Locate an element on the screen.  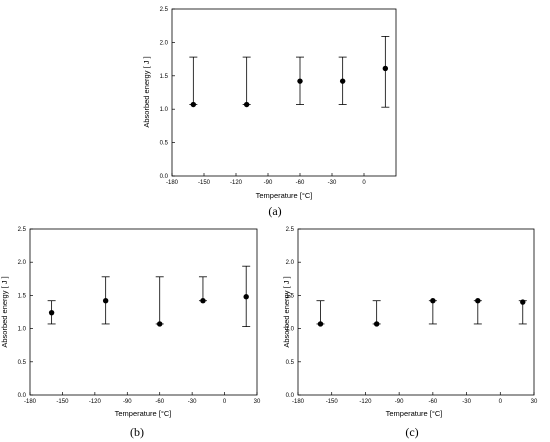
panel-label: (b) is located at coordinates (137, 432).